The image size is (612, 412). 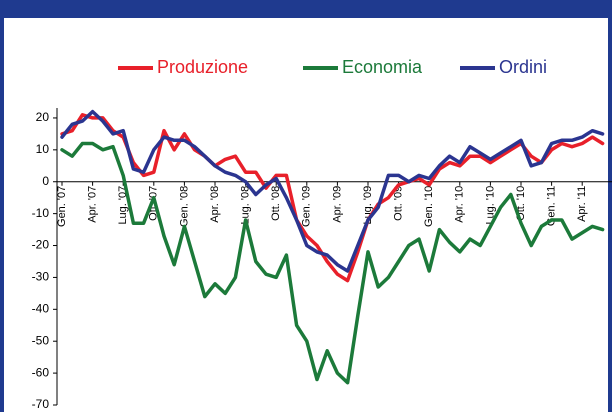 What do you see at coordinates (41, 213) in the screenshot?
I see `y-tick-label: -10` at bounding box center [41, 213].